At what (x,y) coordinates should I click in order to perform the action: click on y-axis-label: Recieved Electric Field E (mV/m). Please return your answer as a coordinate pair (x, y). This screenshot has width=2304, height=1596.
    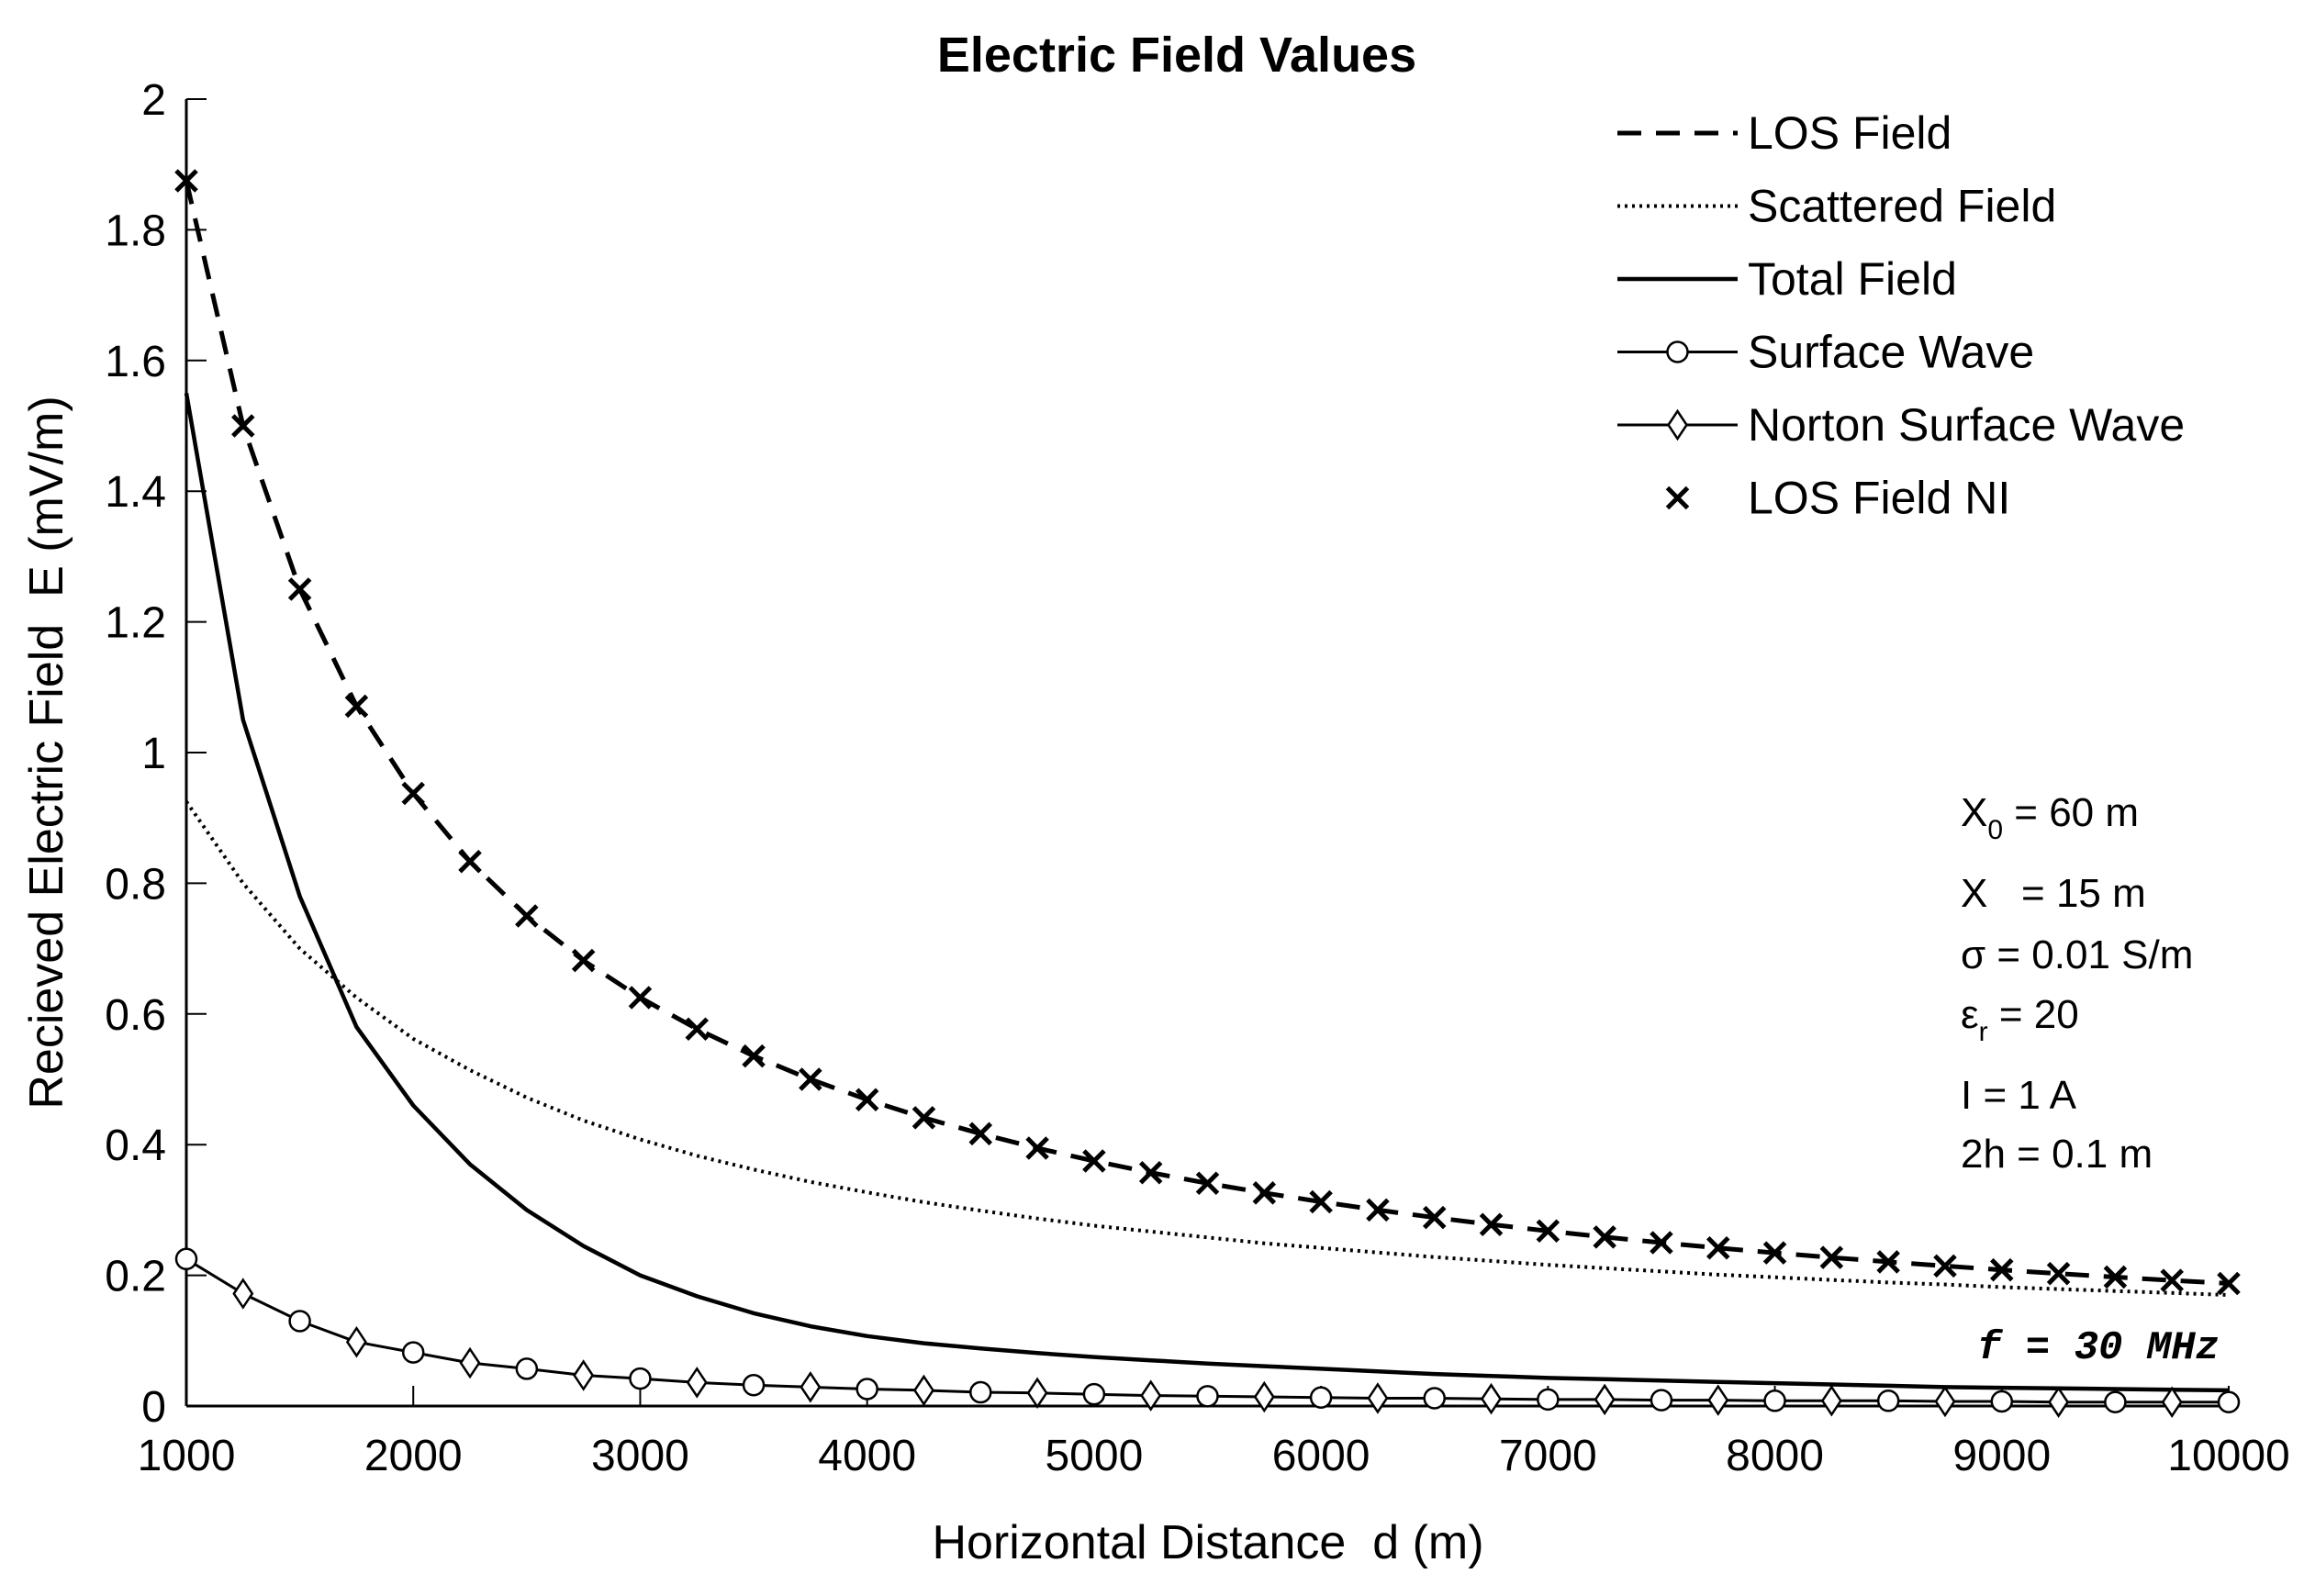
    Looking at the image, I should click on (46, 752).